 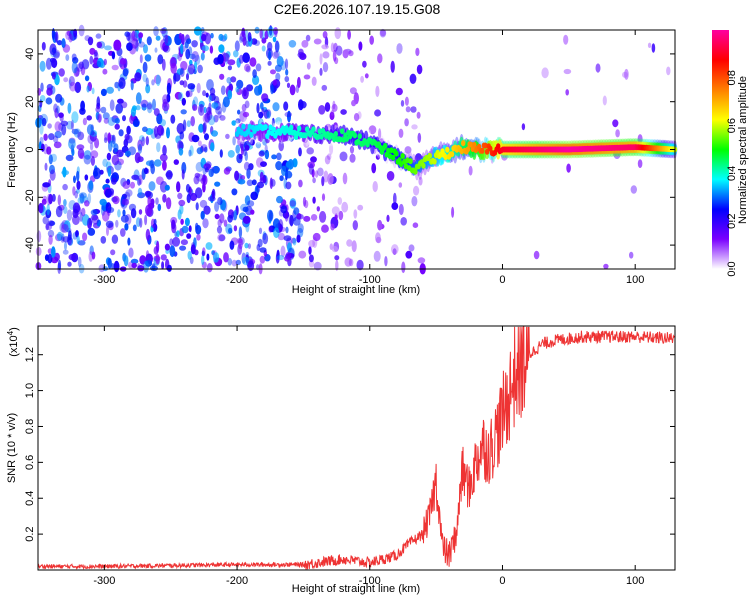 What do you see at coordinates (456, 149) in the screenshot?
I see `spectrogram-ridge` at bounding box center [456, 149].